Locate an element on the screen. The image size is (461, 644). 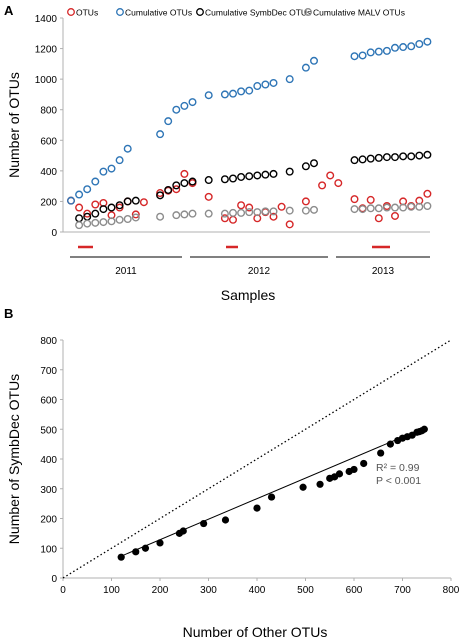
panel-b-x-tick-label: 200 is located at coordinates (160, 590).